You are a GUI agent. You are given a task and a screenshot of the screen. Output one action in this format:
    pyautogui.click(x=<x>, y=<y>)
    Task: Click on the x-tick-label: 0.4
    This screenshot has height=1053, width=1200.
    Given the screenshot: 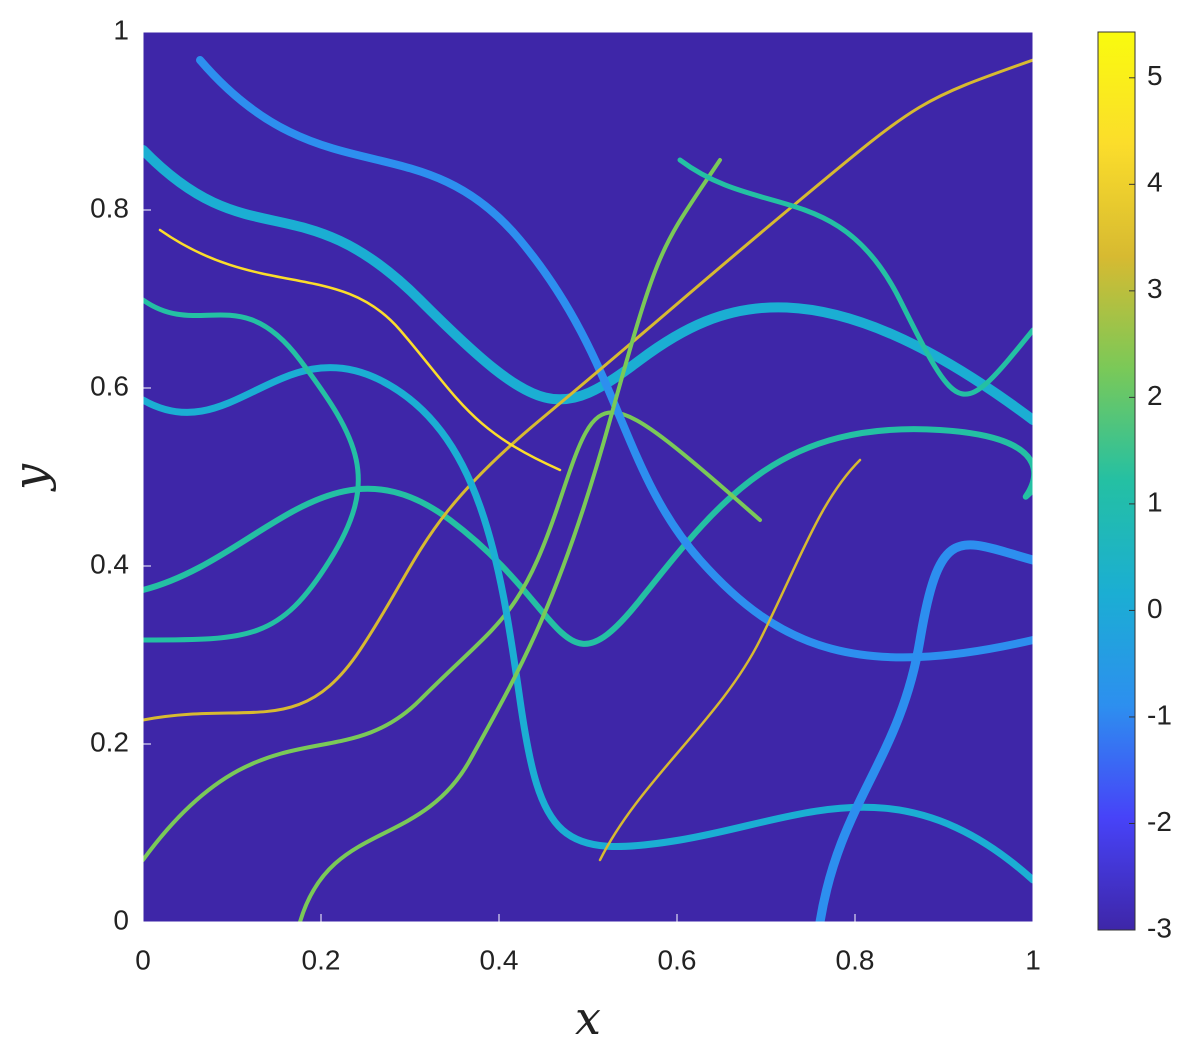 What is the action you would take?
    pyautogui.click(x=499, y=959)
    